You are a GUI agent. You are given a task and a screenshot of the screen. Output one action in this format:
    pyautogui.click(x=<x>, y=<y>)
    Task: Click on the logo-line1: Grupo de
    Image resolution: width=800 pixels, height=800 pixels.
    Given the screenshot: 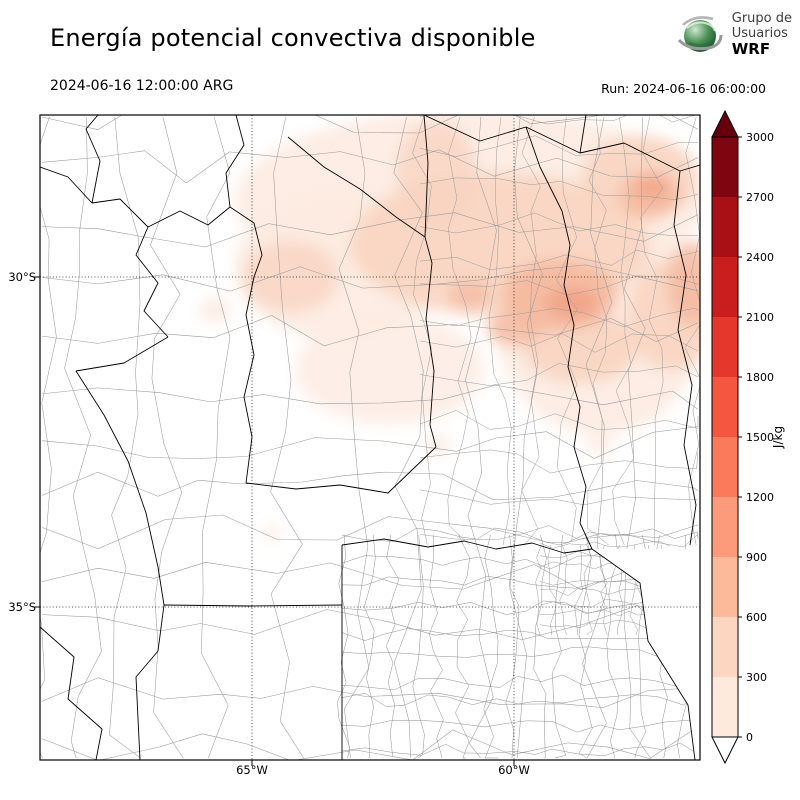 What is the action you would take?
    pyautogui.click(x=761, y=19)
    